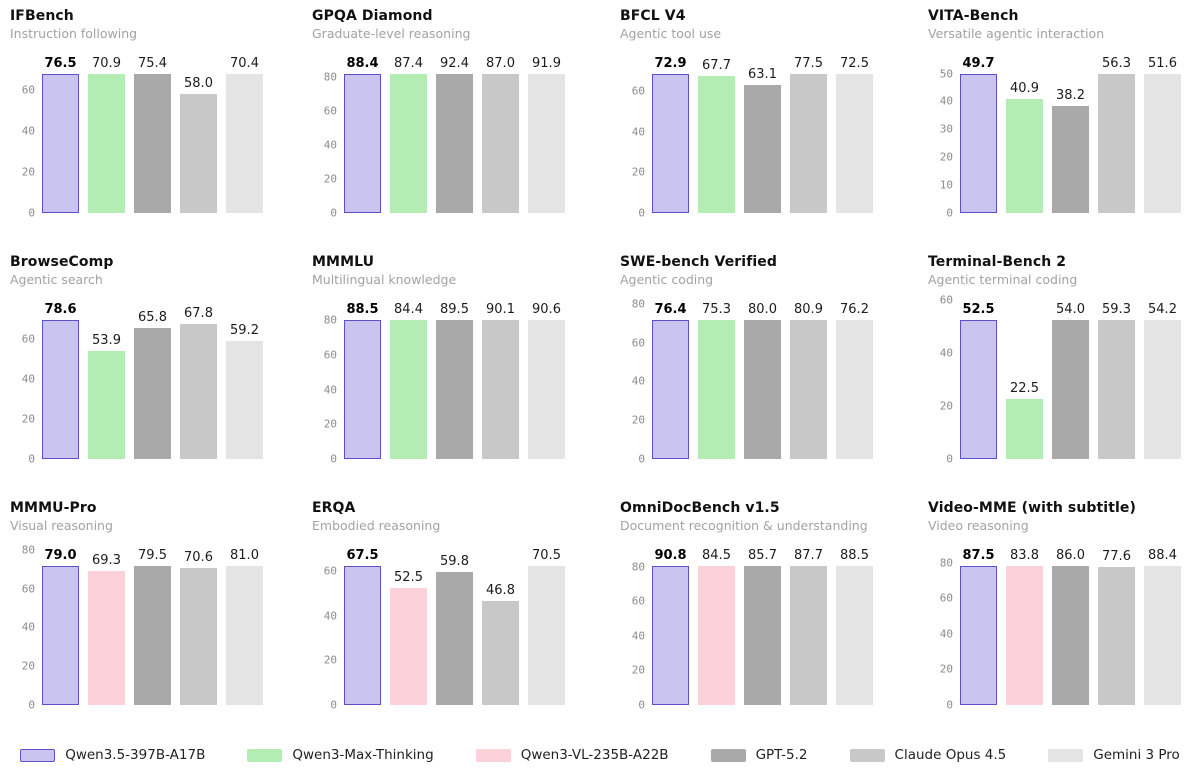 The image size is (1200, 776). I want to click on bar-group-Qwen3.5-397B-A17B: 76.4, so click(670, 380).